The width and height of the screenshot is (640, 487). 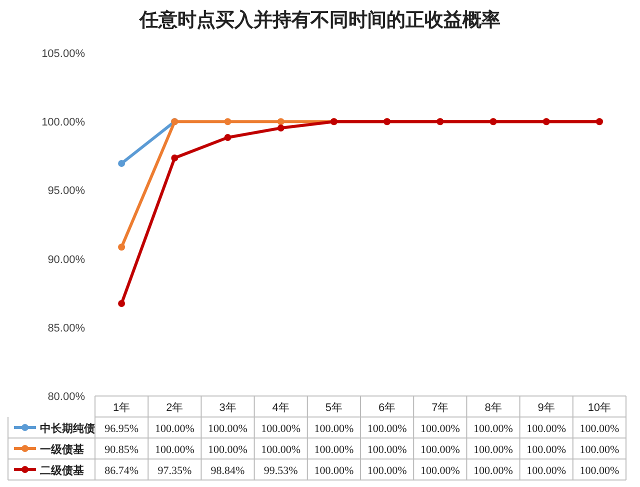 What do you see at coordinates (546, 408) in the screenshot?
I see `x-tick-label: 9年` at bounding box center [546, 408].